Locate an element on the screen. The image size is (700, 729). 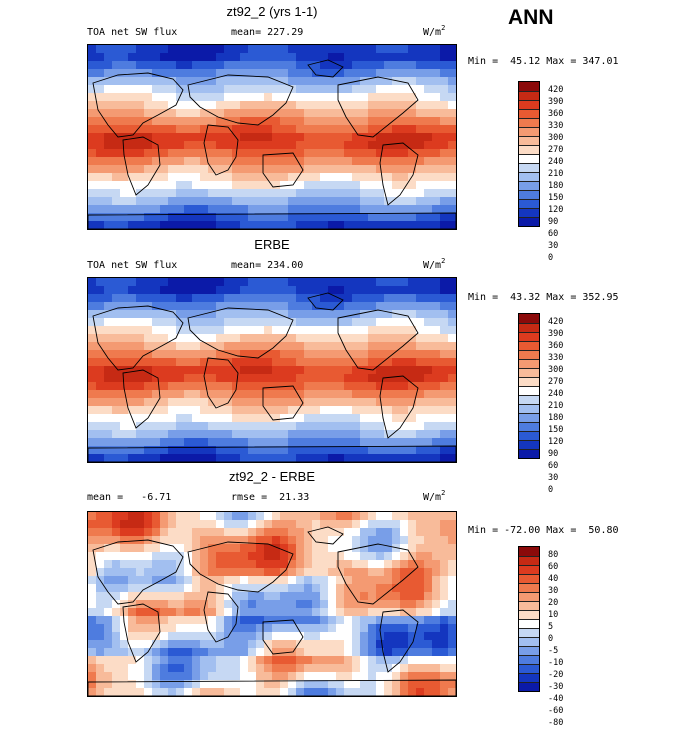
colorbar-tick-label: 240 is located at coordinates (556, 162).